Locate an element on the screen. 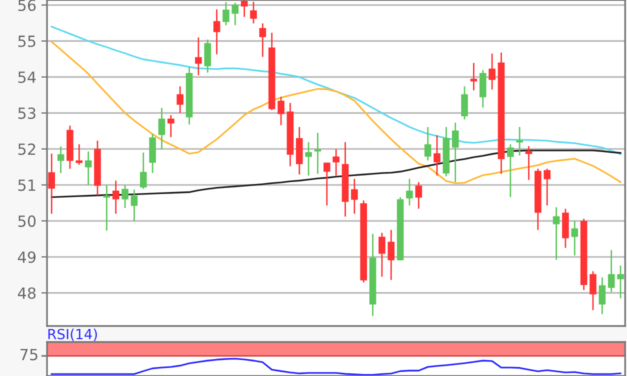  y-tick-label: 51 is located at coordinates (27, 185).